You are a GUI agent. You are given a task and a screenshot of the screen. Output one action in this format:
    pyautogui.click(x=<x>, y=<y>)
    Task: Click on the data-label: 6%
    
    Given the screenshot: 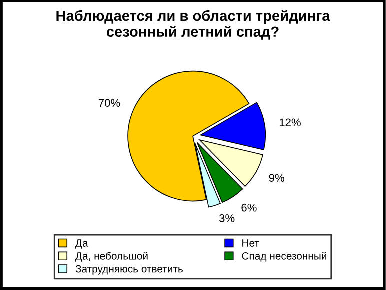 What is the action you would take?
    pyautogui.click(x=249, y=208)
    